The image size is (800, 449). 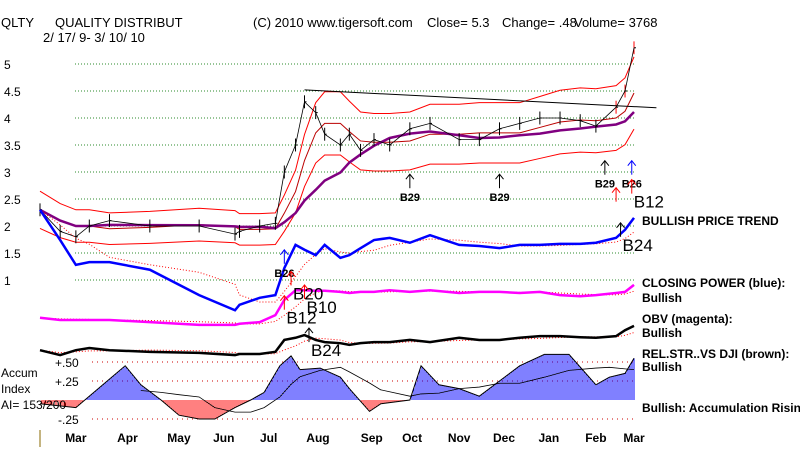 I want to click on date-range: 2/ 17/ 9- 3/ 10/ 10, so click(x=94, y=37).